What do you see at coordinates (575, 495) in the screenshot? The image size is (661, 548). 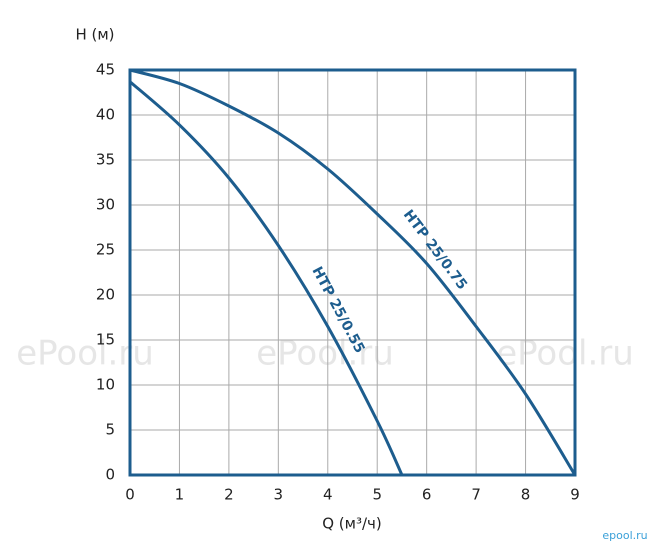 I see `x-tick-label: 9` at bounding box center [575, 495].